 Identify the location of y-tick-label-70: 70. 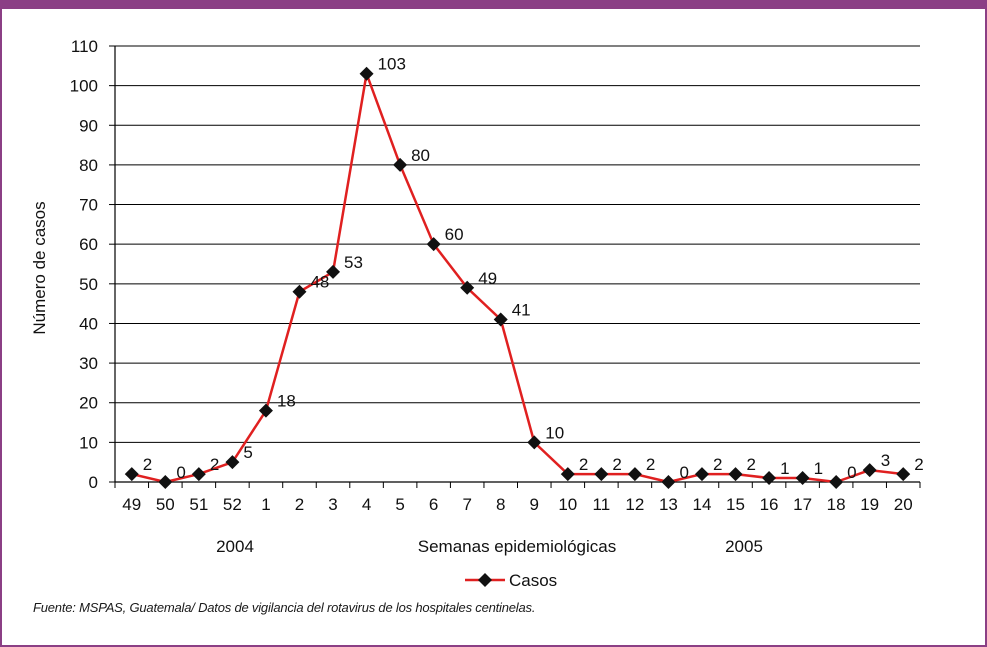
(88, 205).